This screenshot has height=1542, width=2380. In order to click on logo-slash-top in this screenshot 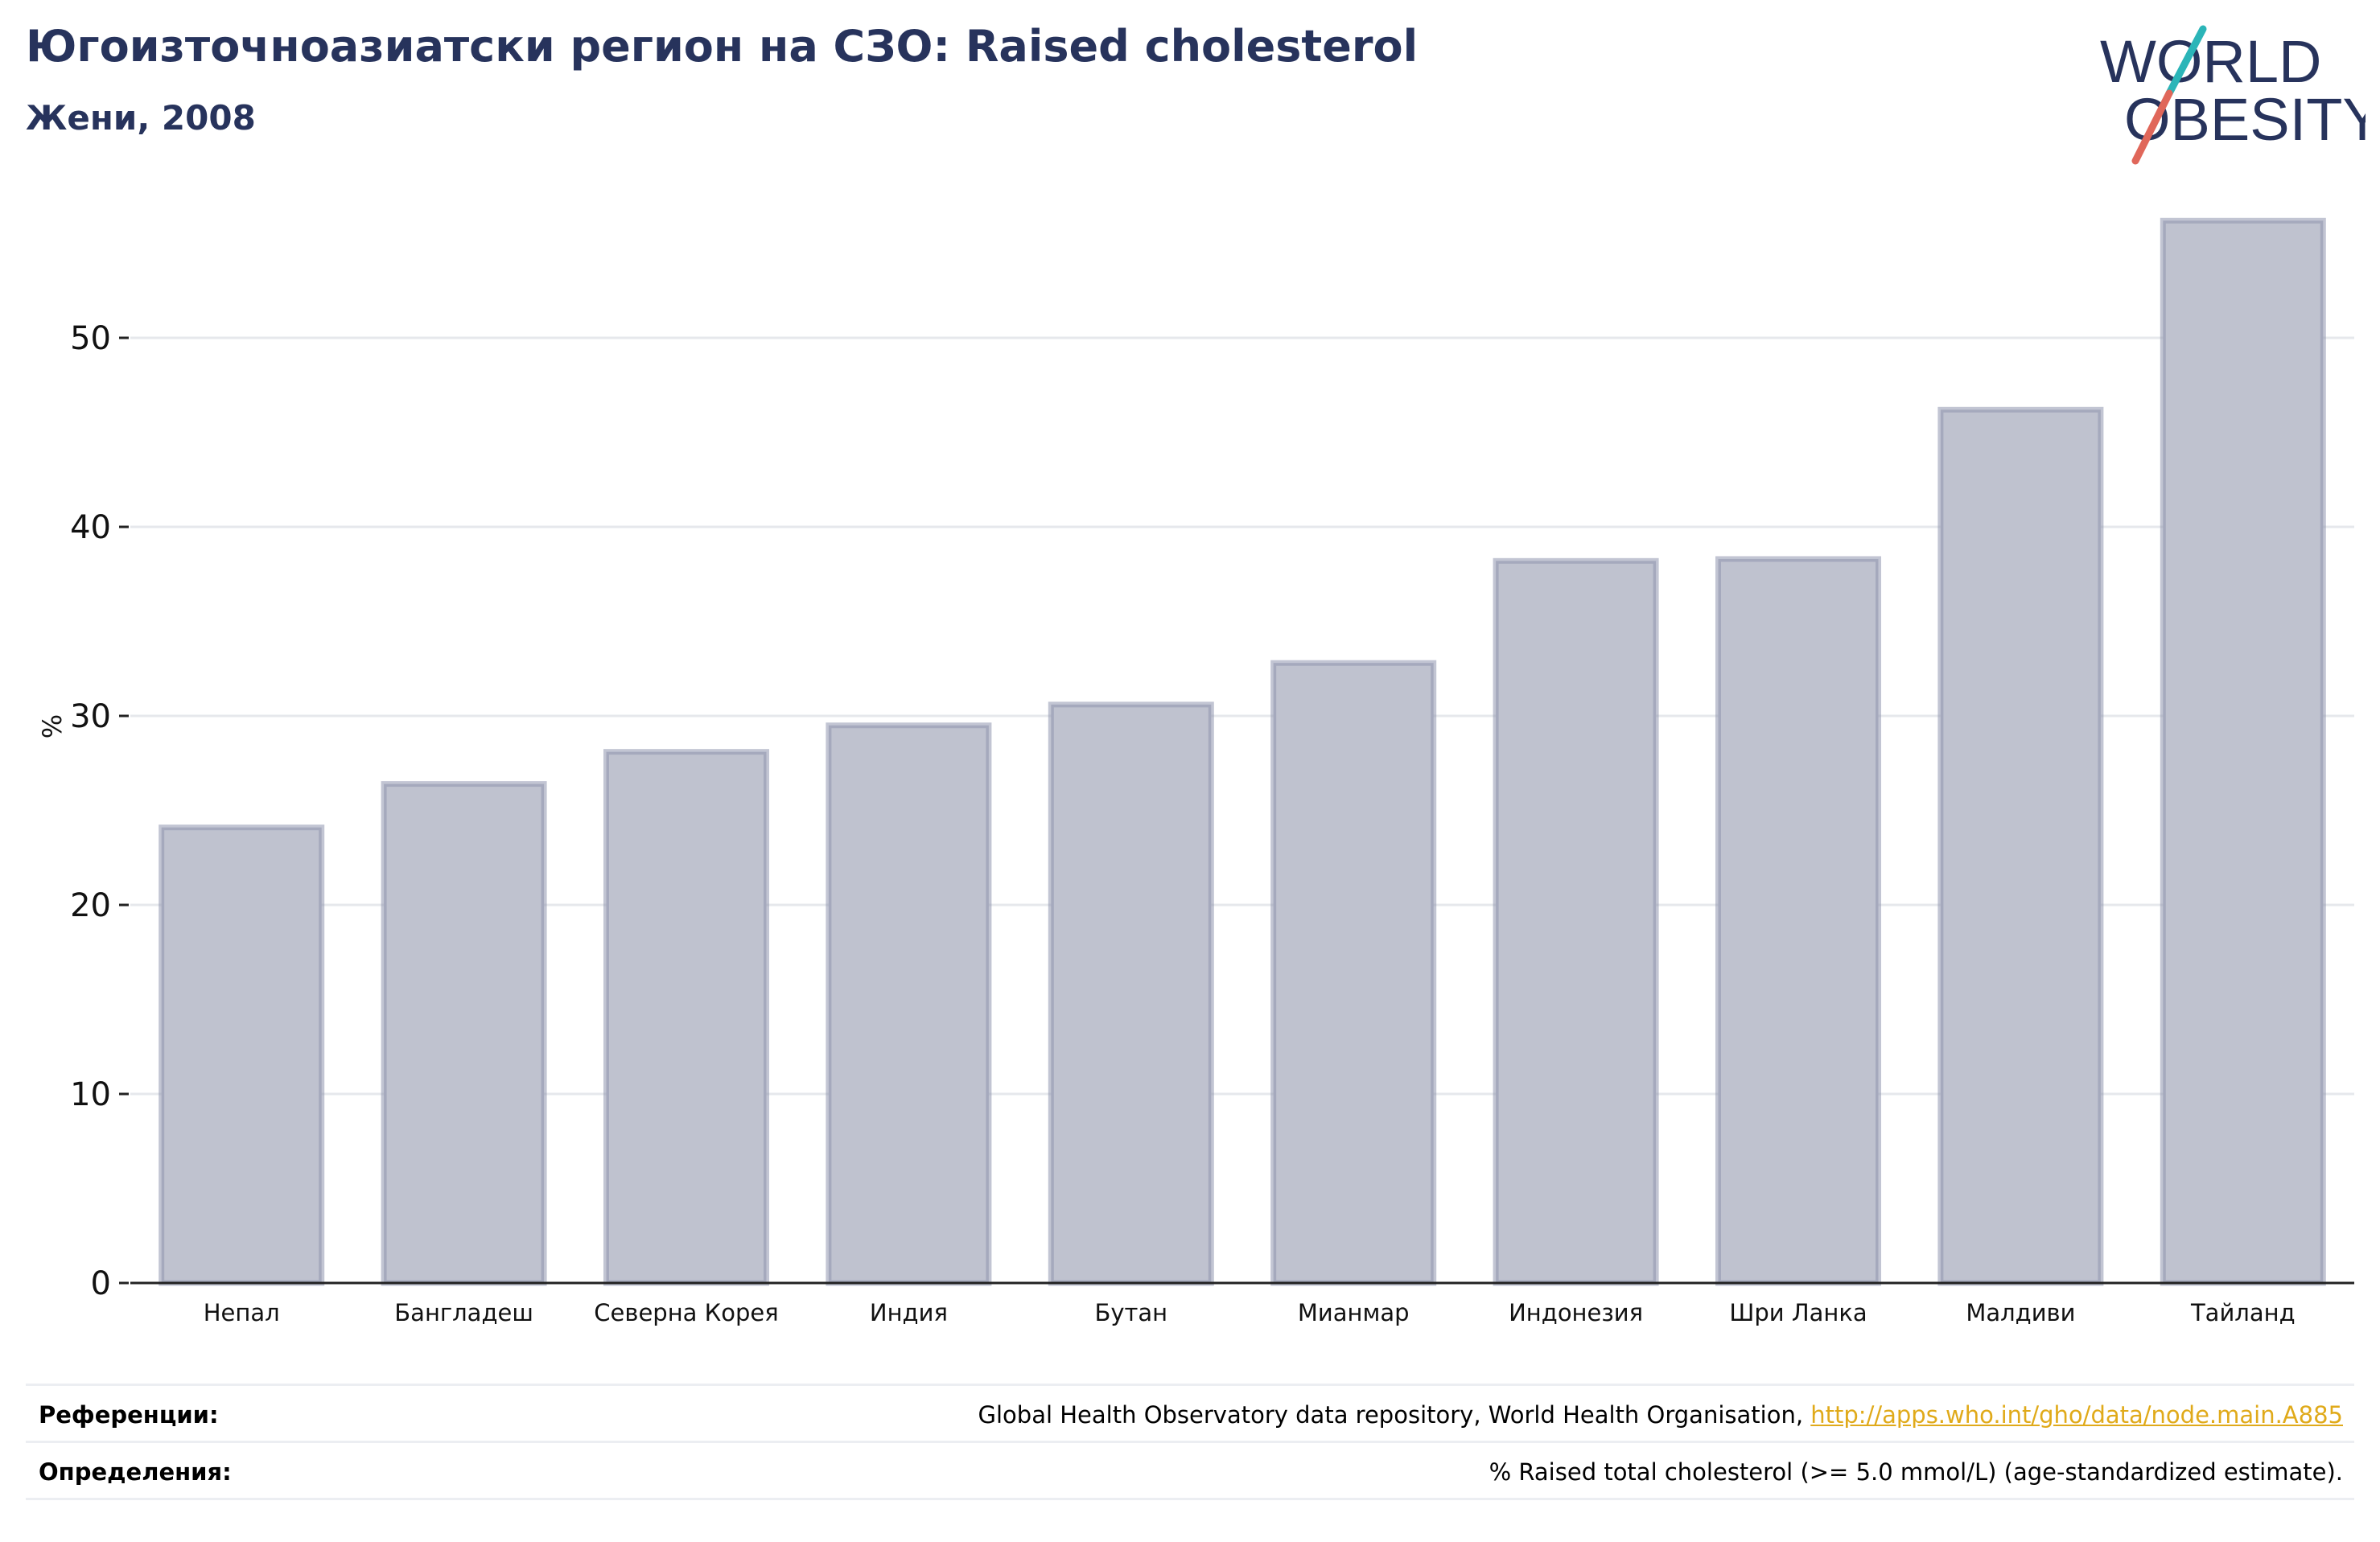, I will do `click(2186, 61)`.